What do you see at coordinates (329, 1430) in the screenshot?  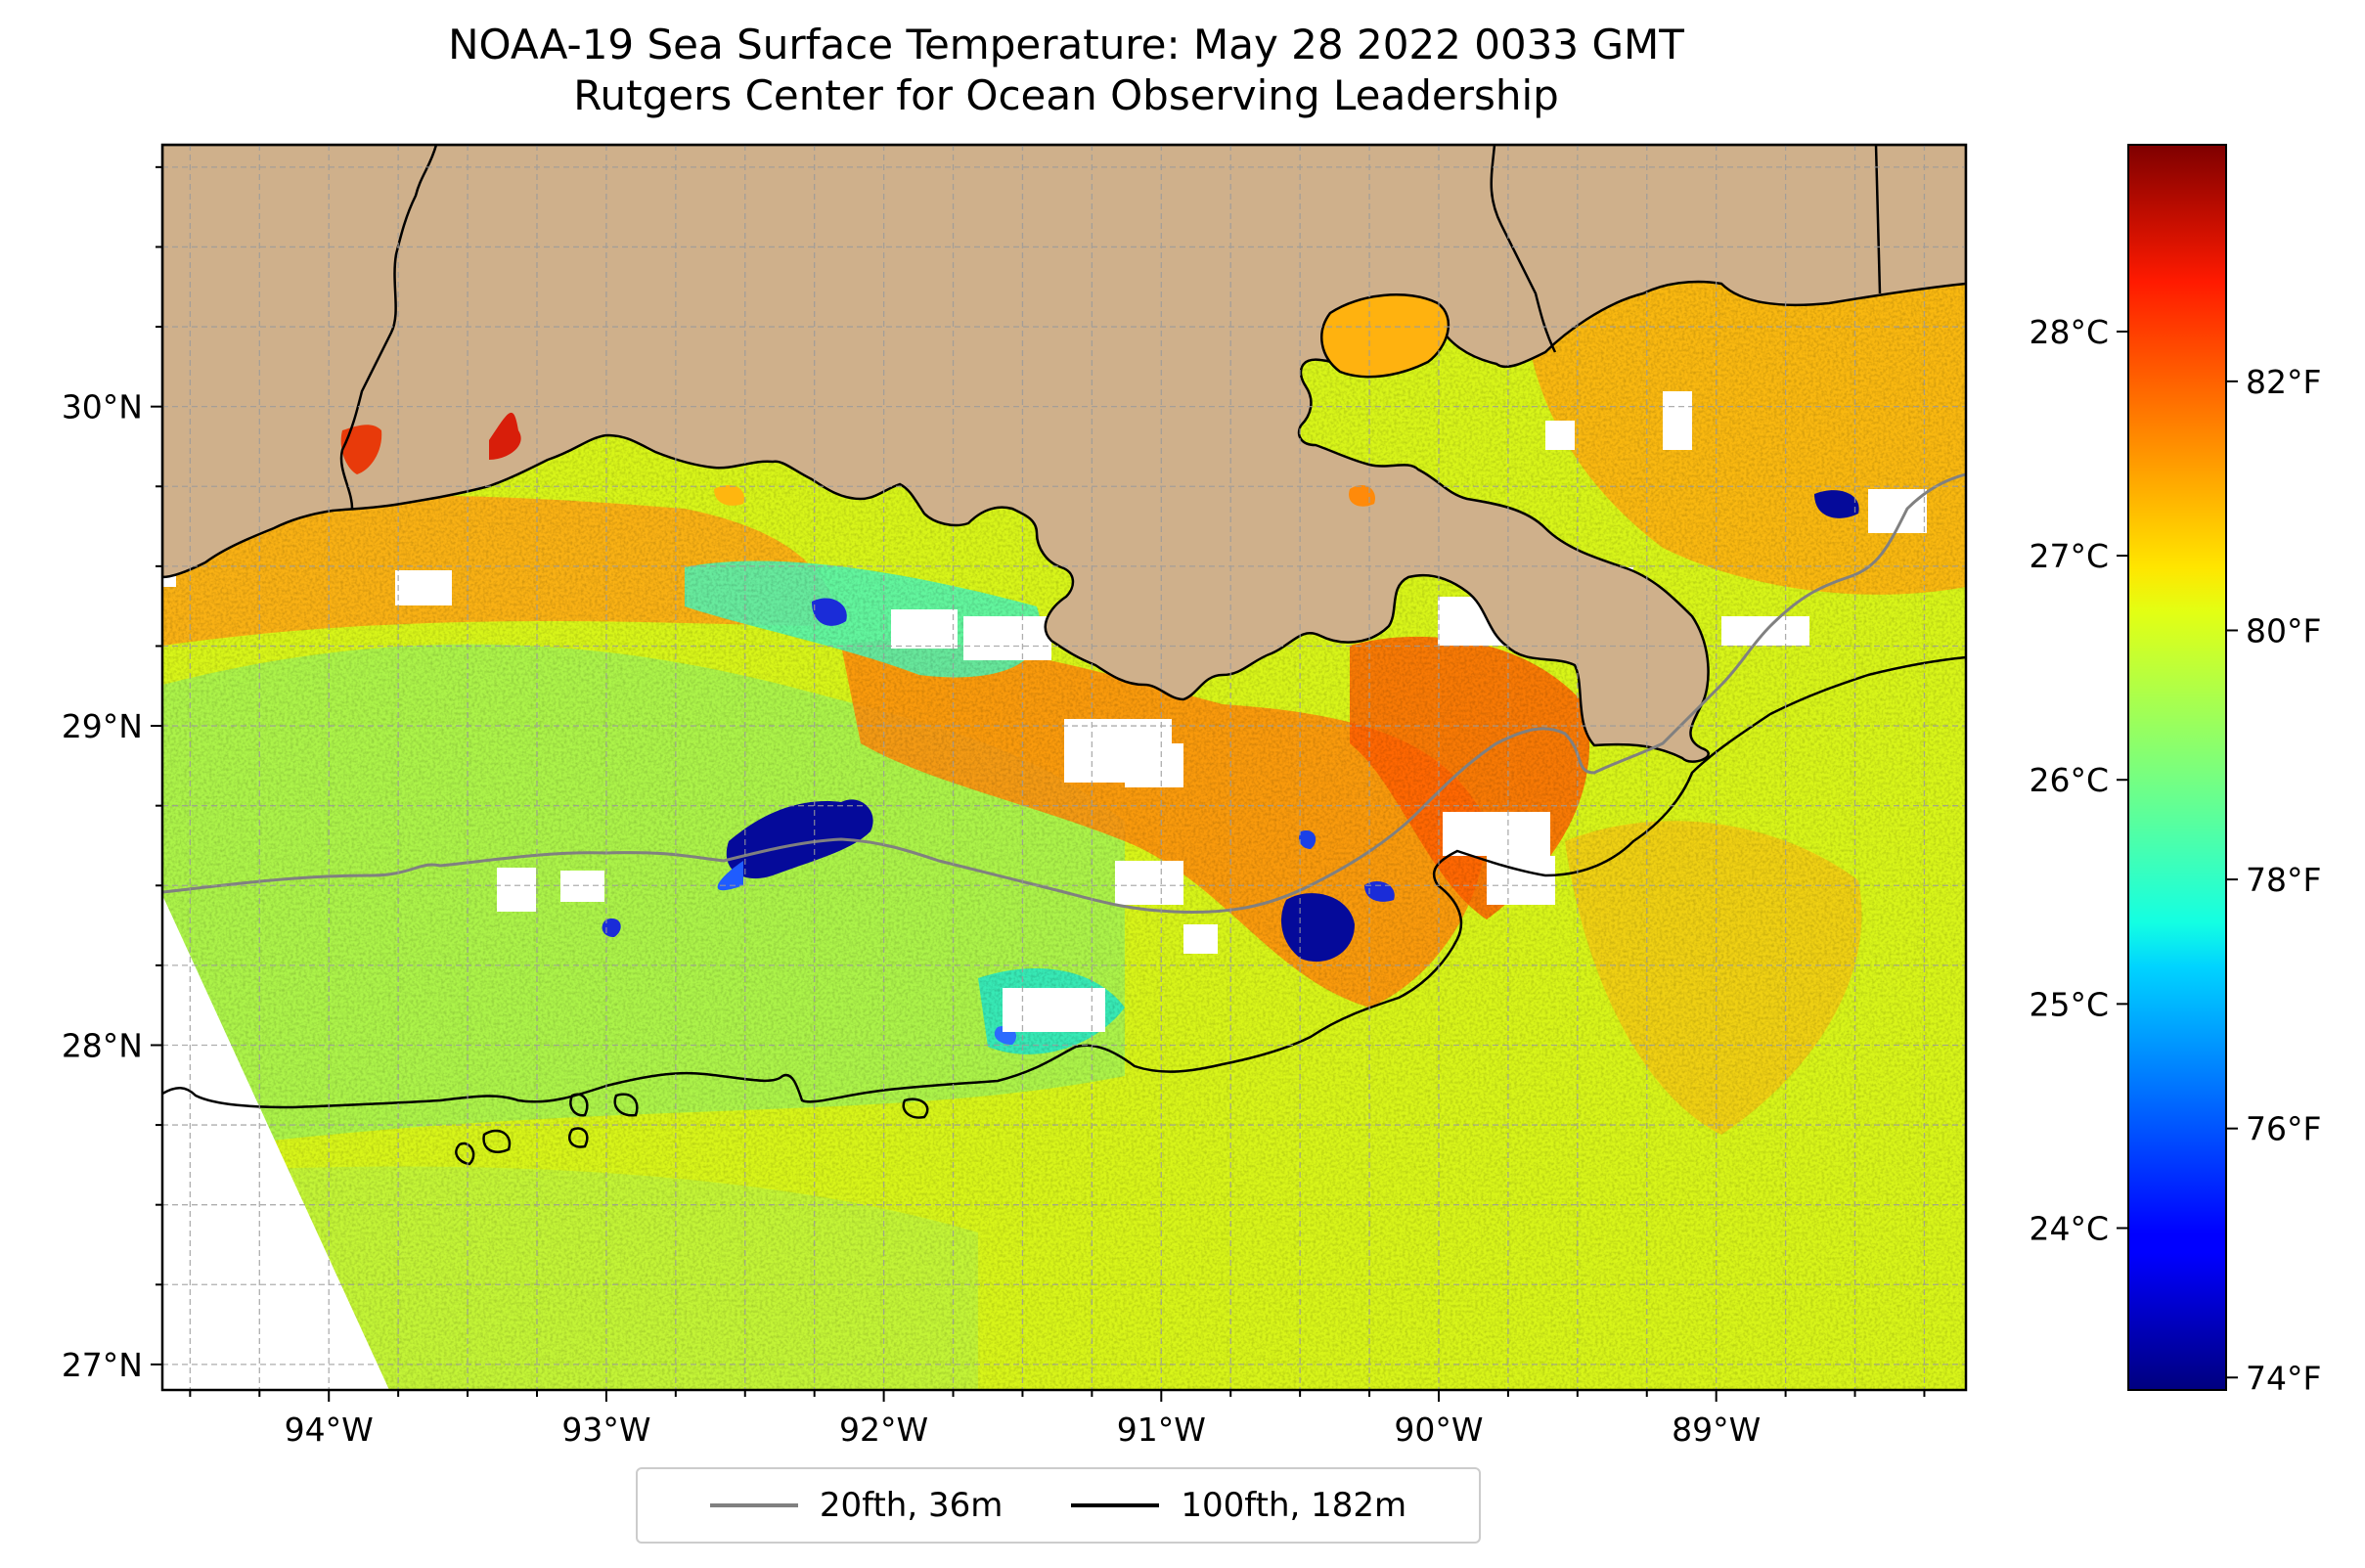 I see `lon-tick-label: 94°W` at bounding box center [329, 1430].